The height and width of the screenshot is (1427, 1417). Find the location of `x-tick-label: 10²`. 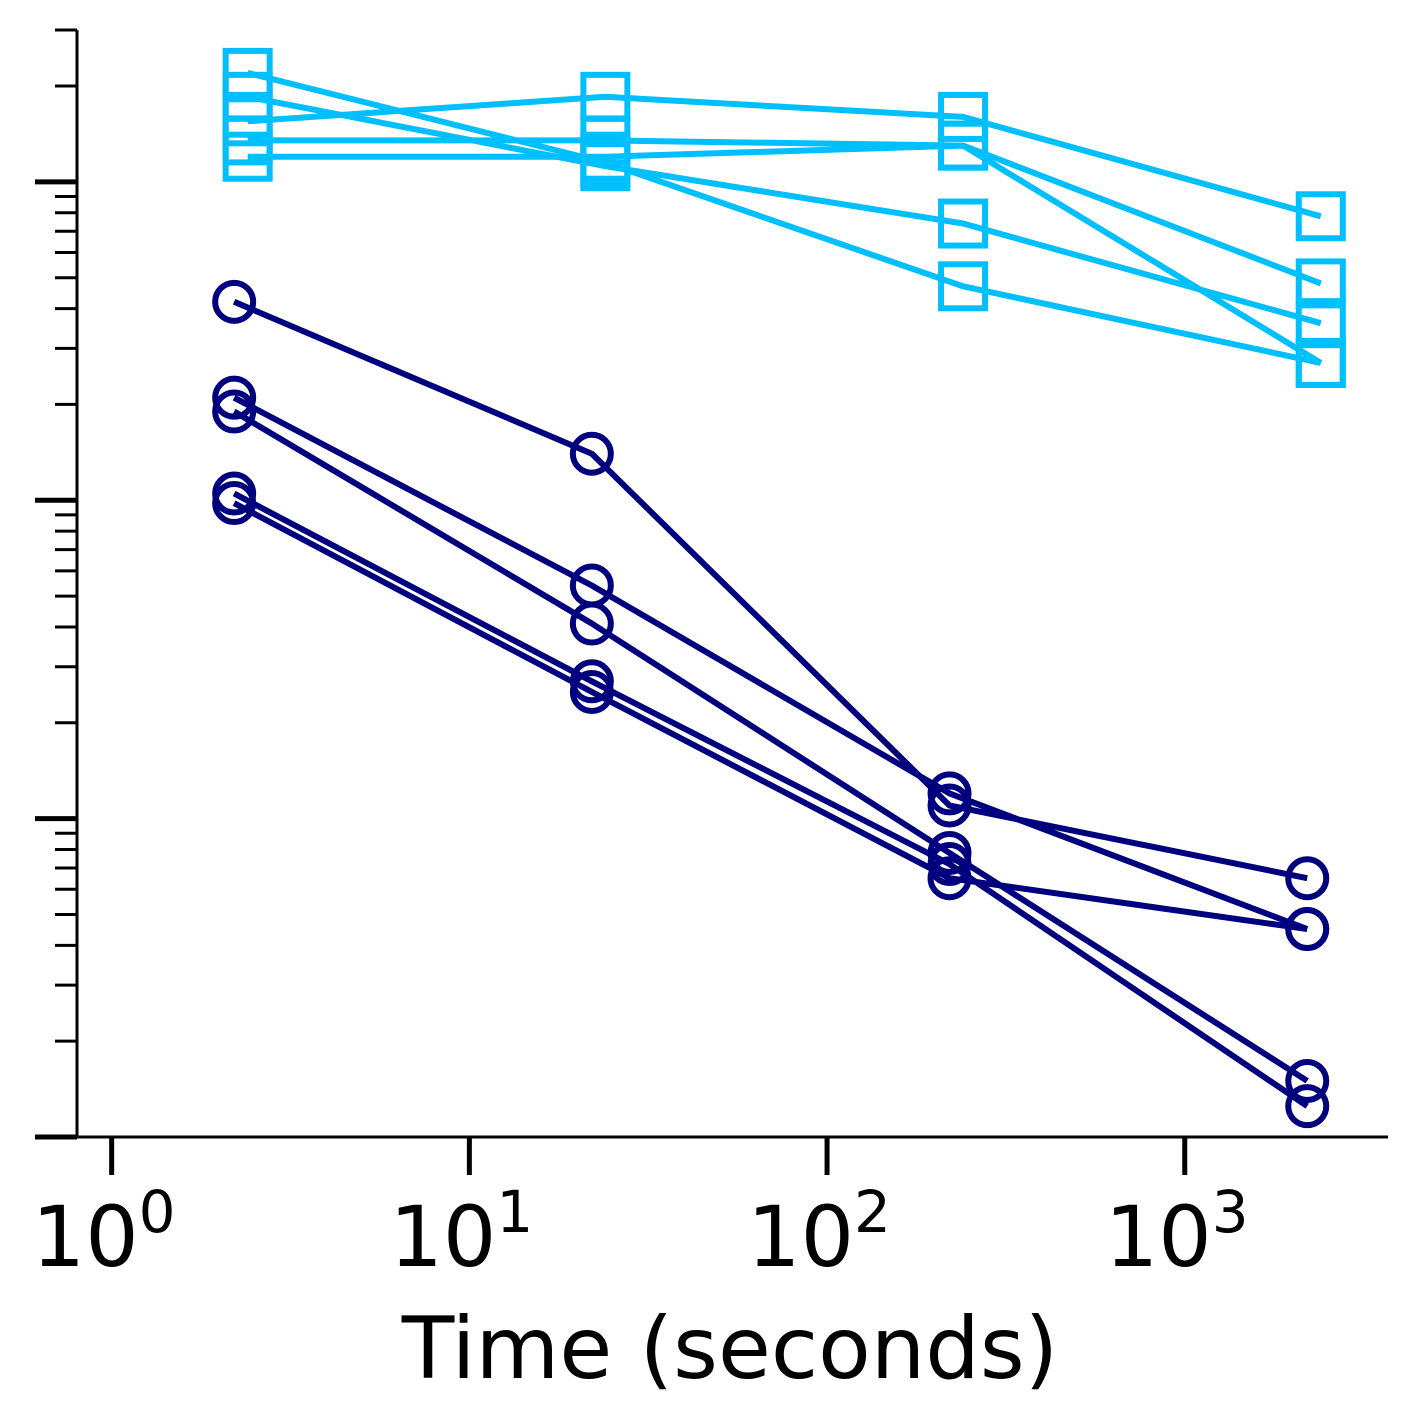

x-tick-label: 10² is located at coordinates (819, 1232).